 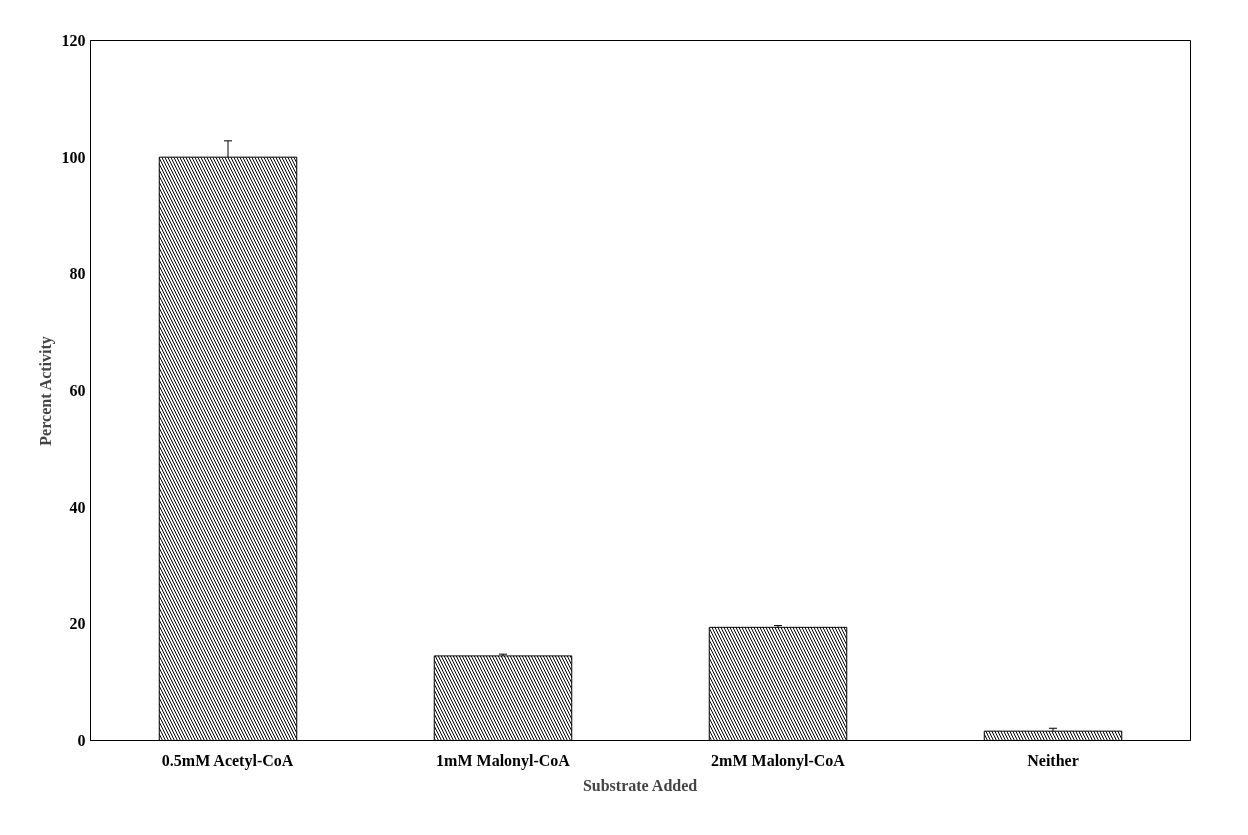 What do you see at coordinates (227, 760) in the screenshot?
I see `x-tick-label: 0.5mM Acetyl-CoA` at bounding box center [227, 760].